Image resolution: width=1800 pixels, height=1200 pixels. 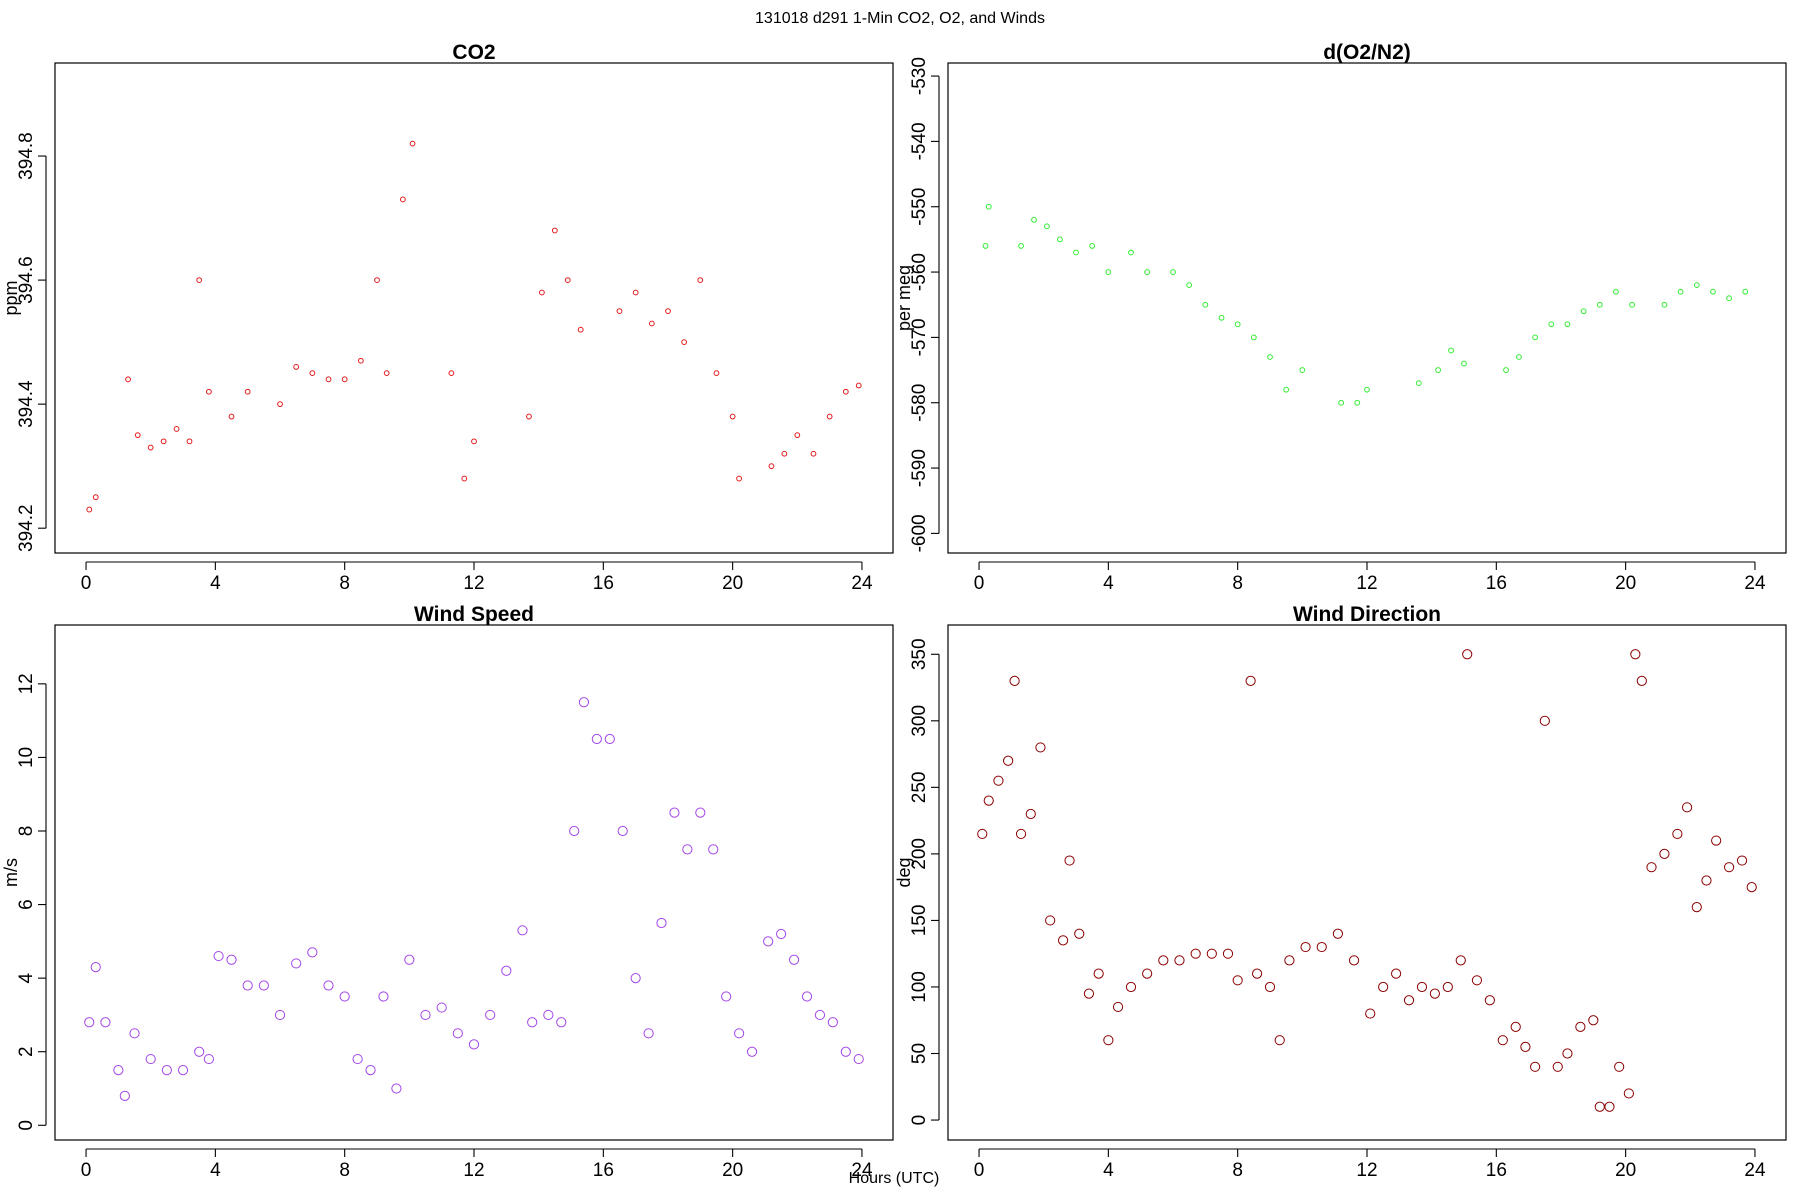 What do you see at coordinates (1367, 52) in the screenshot?
I see `plot-title-o2n2: d(O2/N2)` at bounding box center [1367, 52].